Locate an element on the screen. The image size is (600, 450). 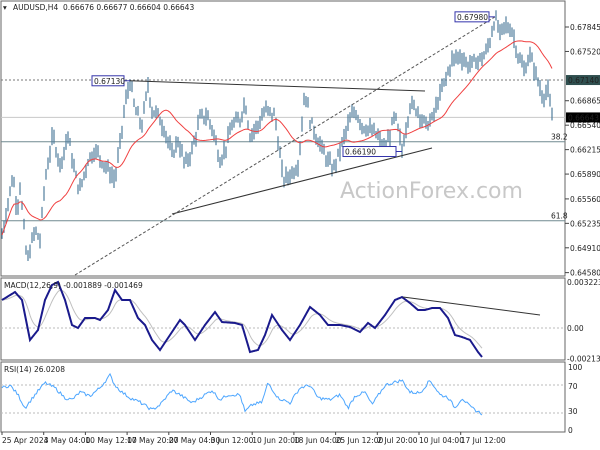
macd-title: MACD(12,26,9) -0.001889 -0.001469 is located at coordinates (73, 285).